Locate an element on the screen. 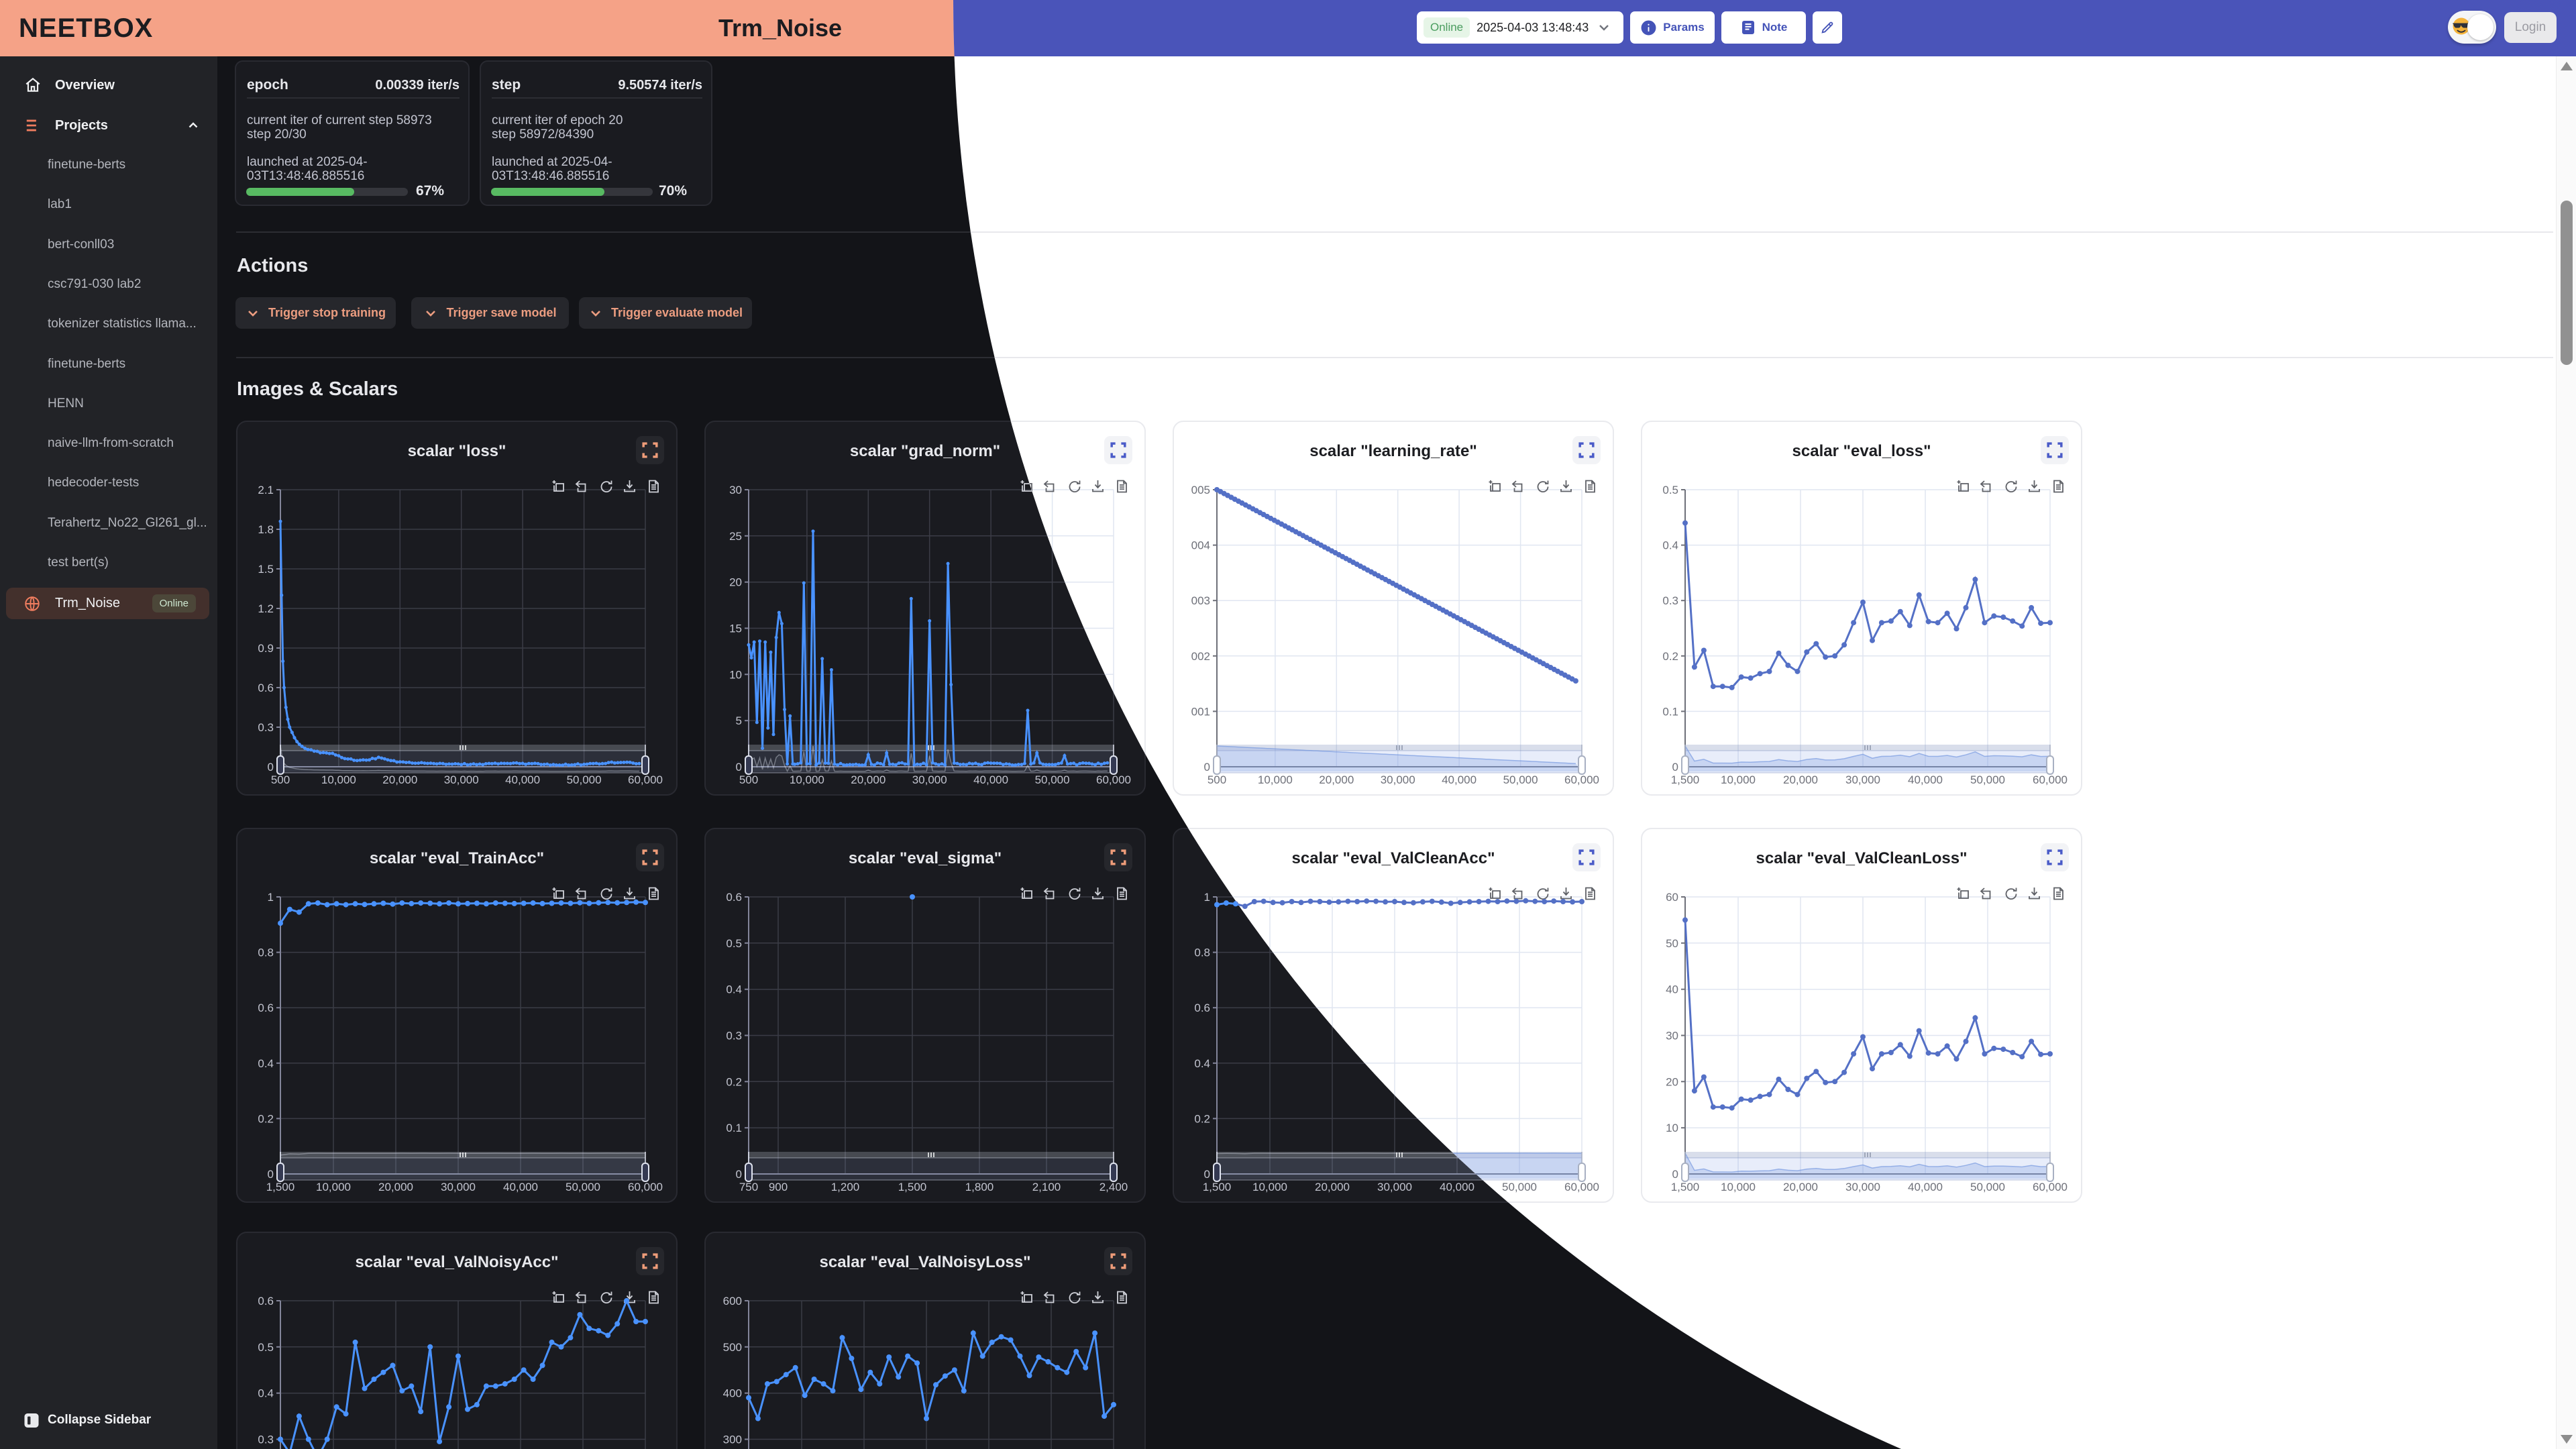 The image size is (2576, 1449). svg-text: 60 is located at coordinates (1672, 897).